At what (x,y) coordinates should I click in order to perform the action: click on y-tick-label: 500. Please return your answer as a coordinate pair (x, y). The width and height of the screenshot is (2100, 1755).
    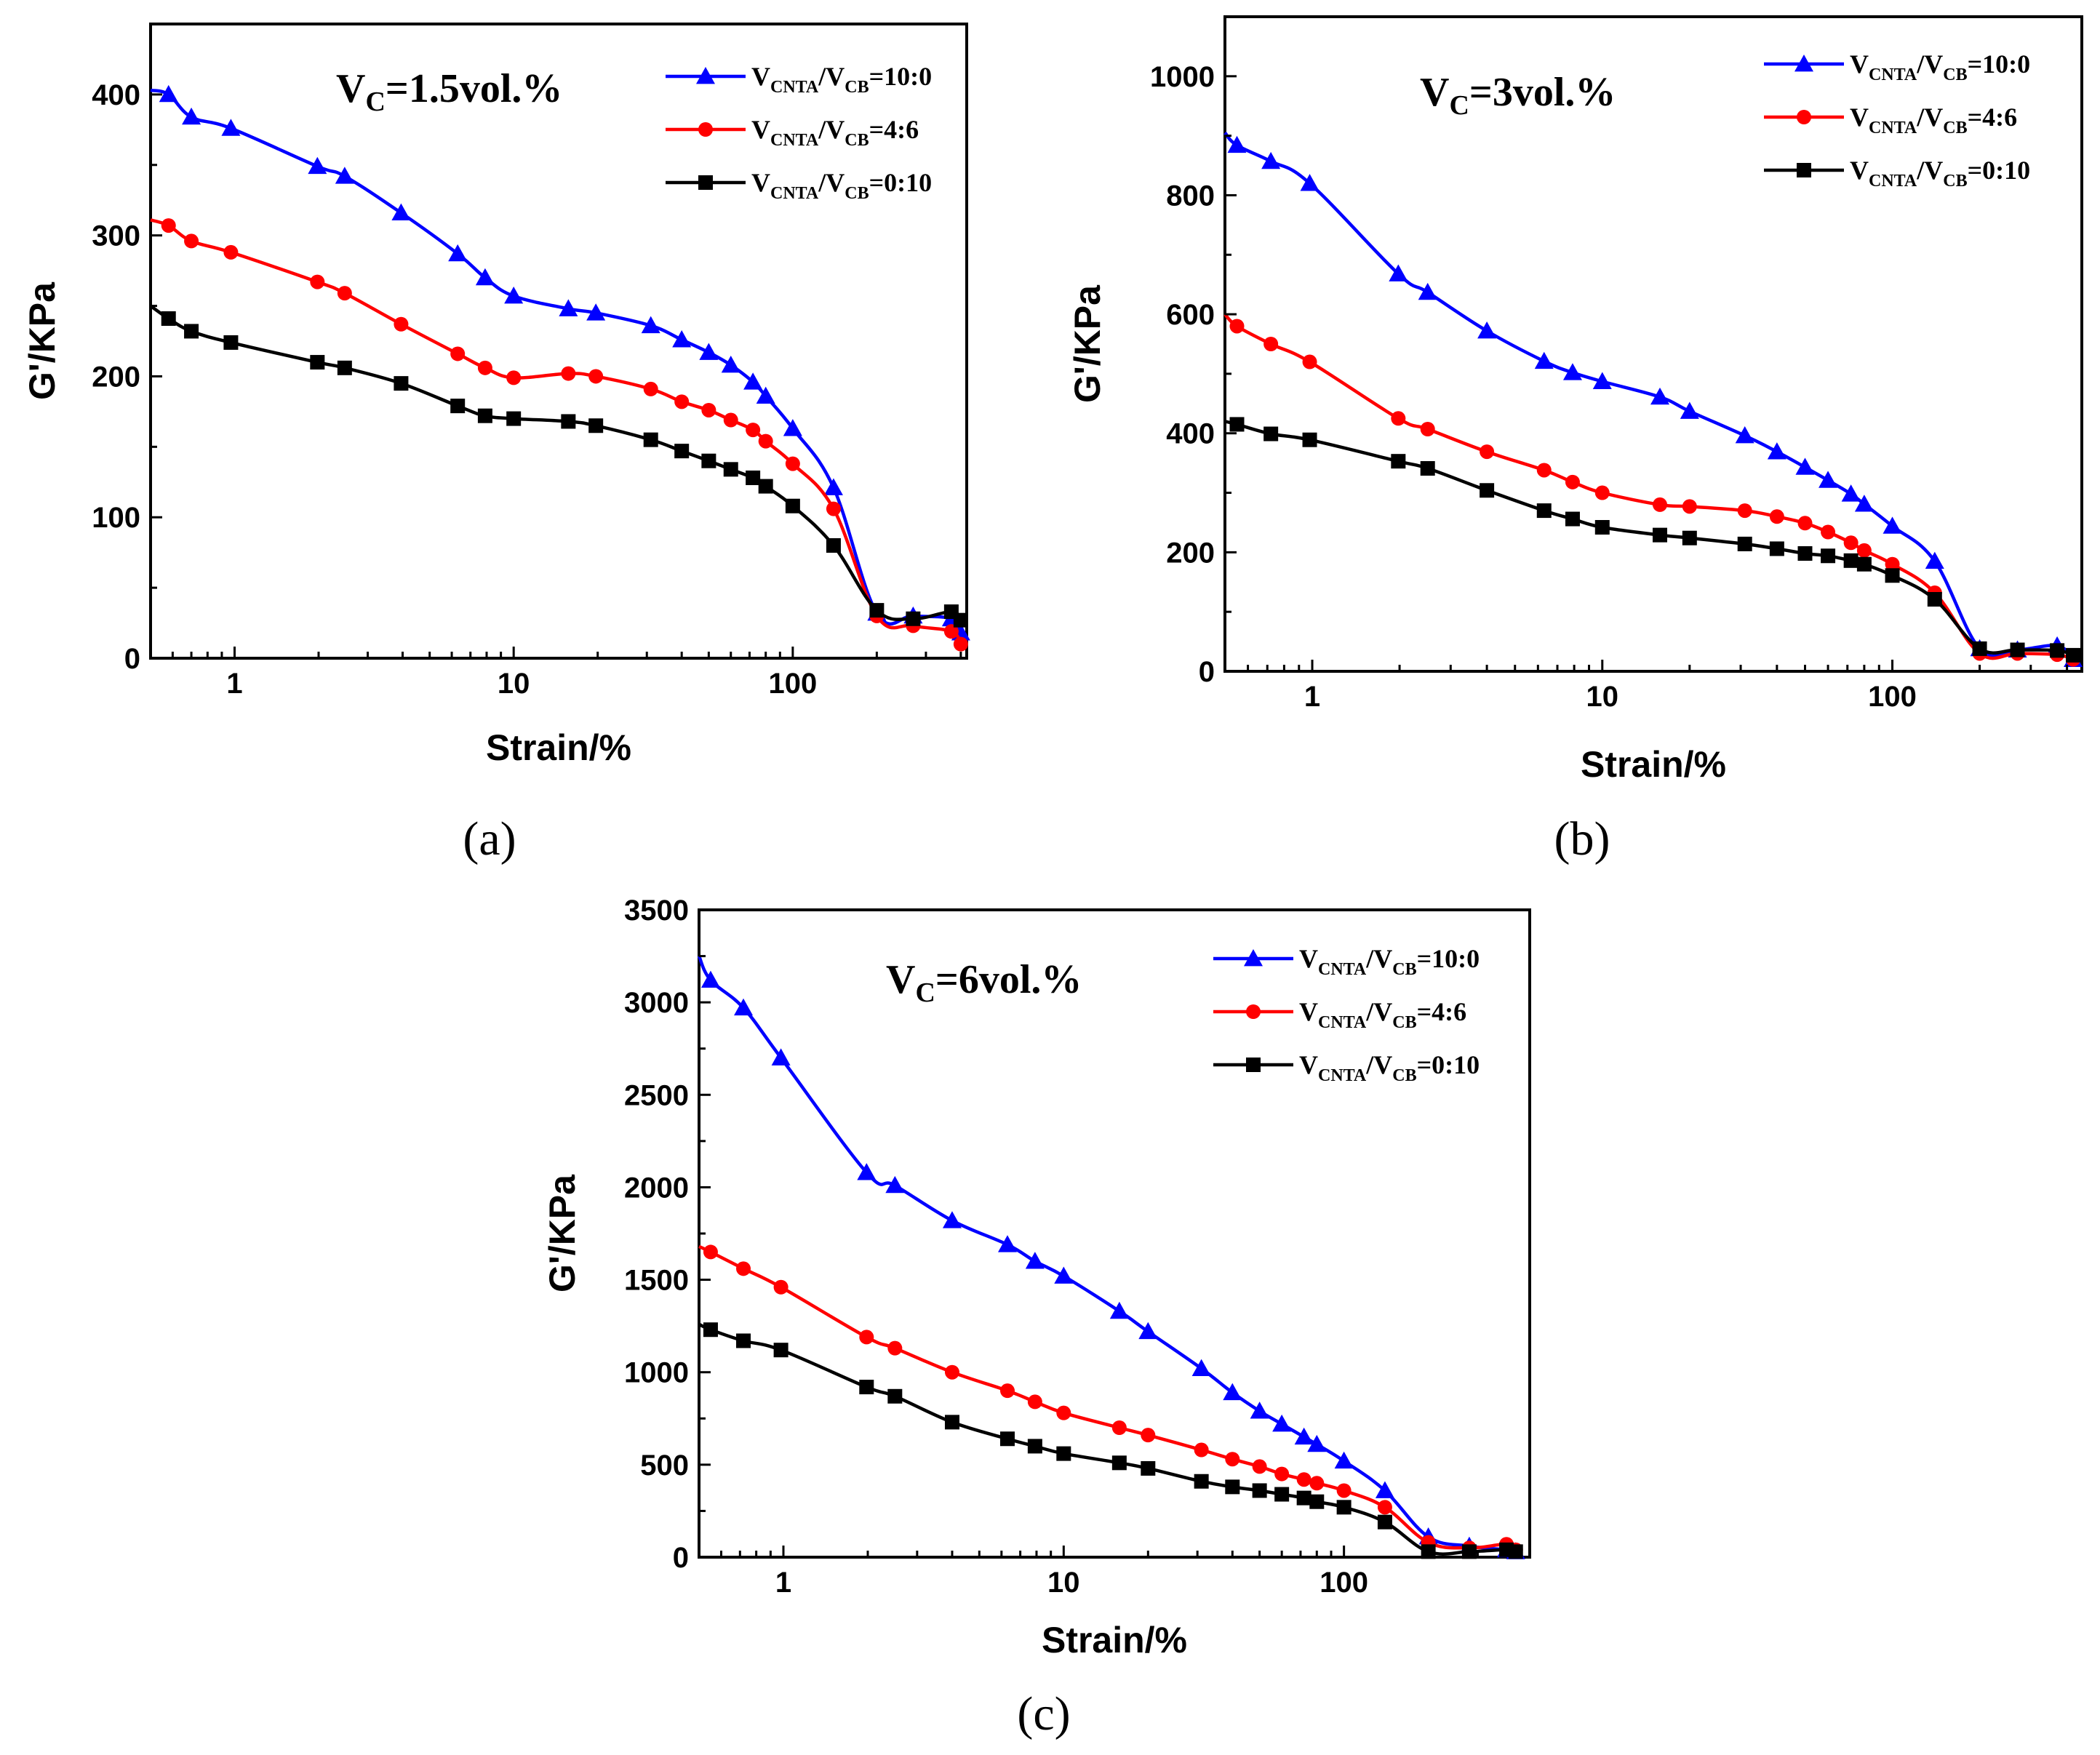
    Looking at the image, I should click on (664, 1466).